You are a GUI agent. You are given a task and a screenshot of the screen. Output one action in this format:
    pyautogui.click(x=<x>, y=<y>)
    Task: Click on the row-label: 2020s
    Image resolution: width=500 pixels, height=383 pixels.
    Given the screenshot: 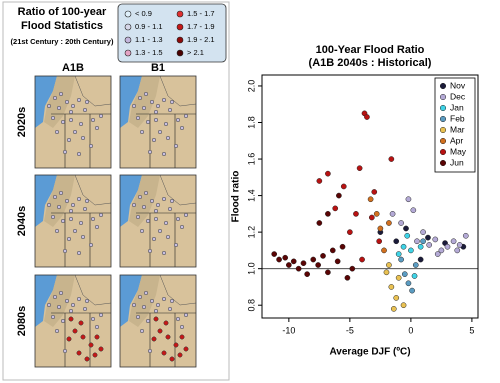 What is the action you would take?
    pyautogui.click(x=22, y=122)
    